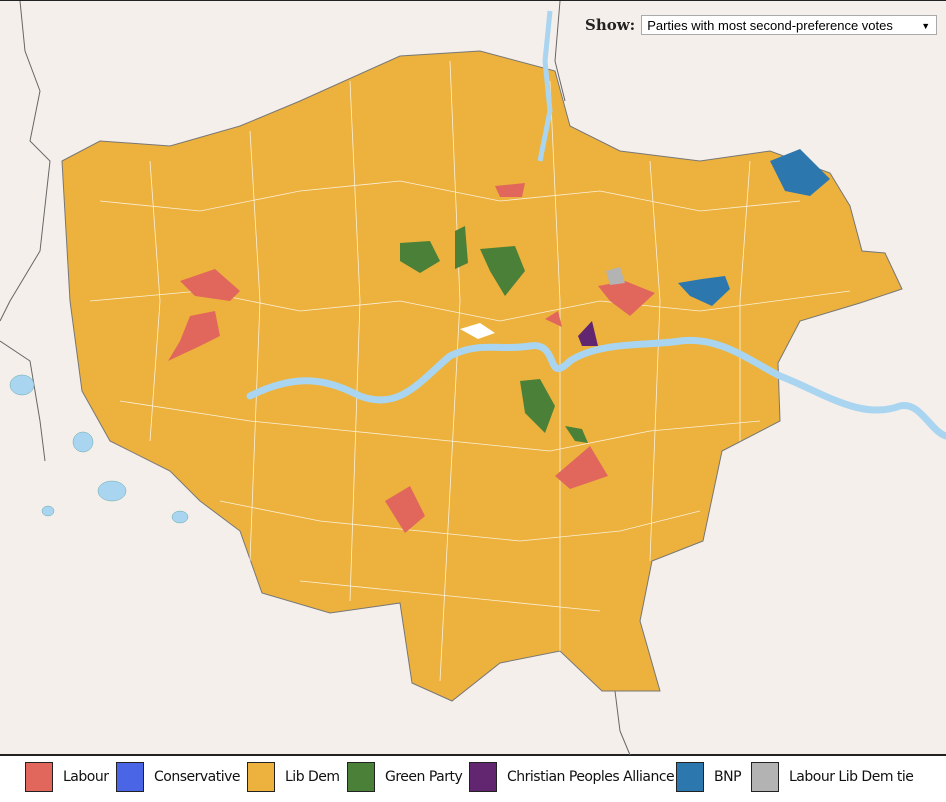  I want to click on legend-label: Lib Dem, so click(312, 777).